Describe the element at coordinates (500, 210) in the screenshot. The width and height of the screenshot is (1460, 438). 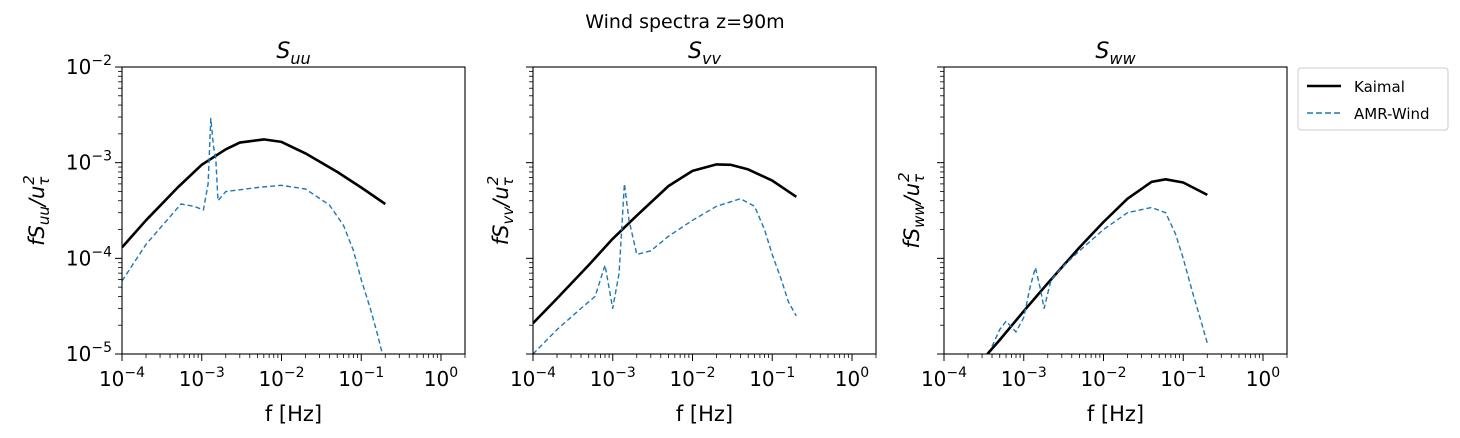
I see `y-axis-label: fSvv/uτ2` at that location.